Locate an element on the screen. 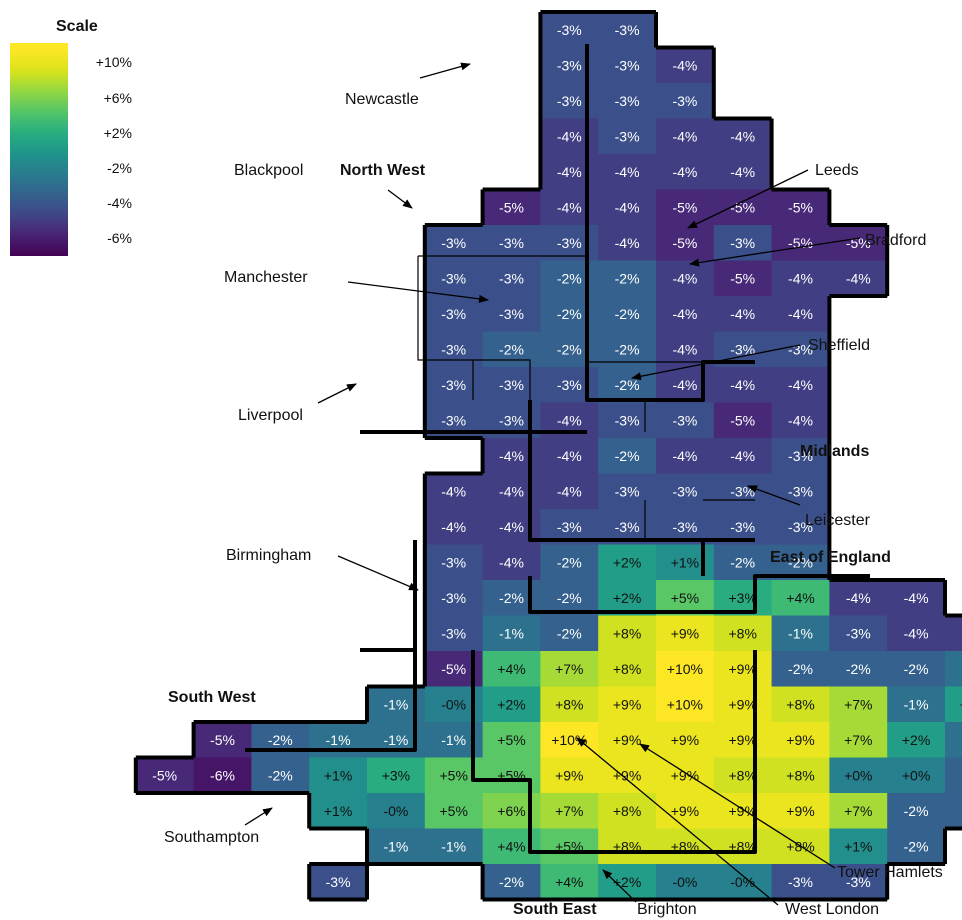 The height and width of the screenshot is (920, 962). cell-value-label: -1% is located at coordinates (453, 846).